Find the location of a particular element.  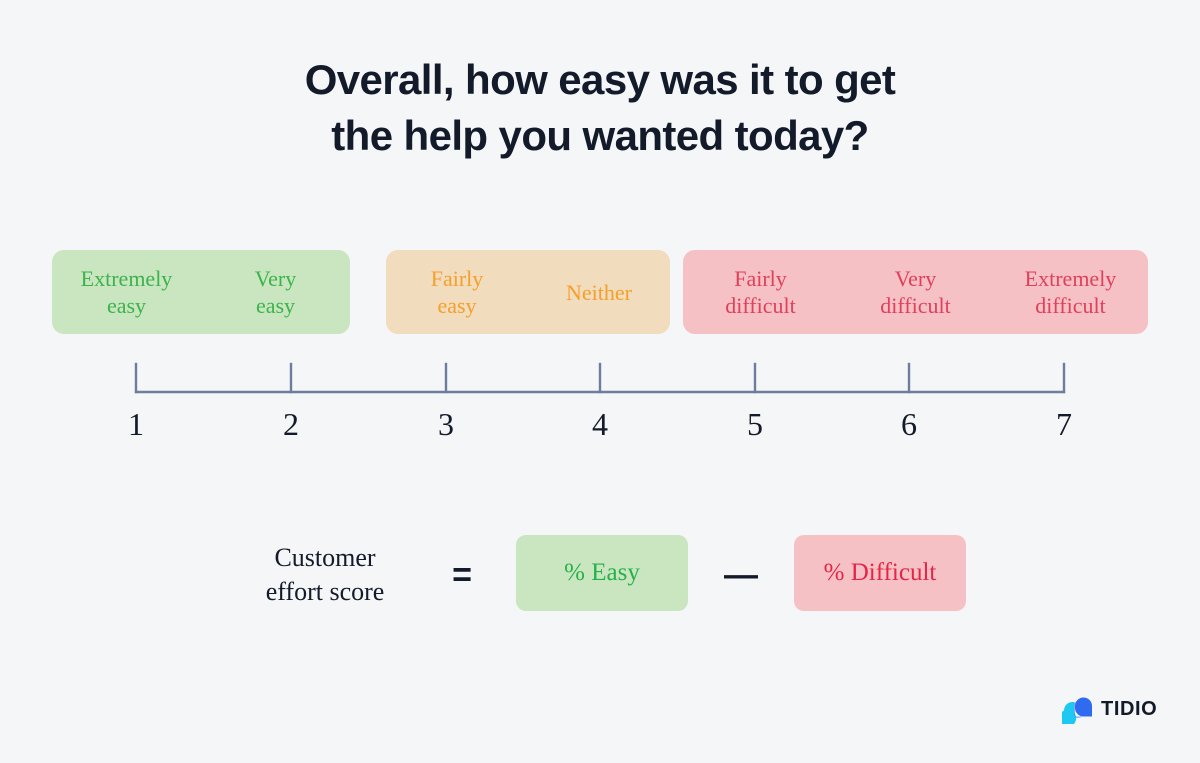

formula-equals-sign: = is located at coordinates (462, 574).